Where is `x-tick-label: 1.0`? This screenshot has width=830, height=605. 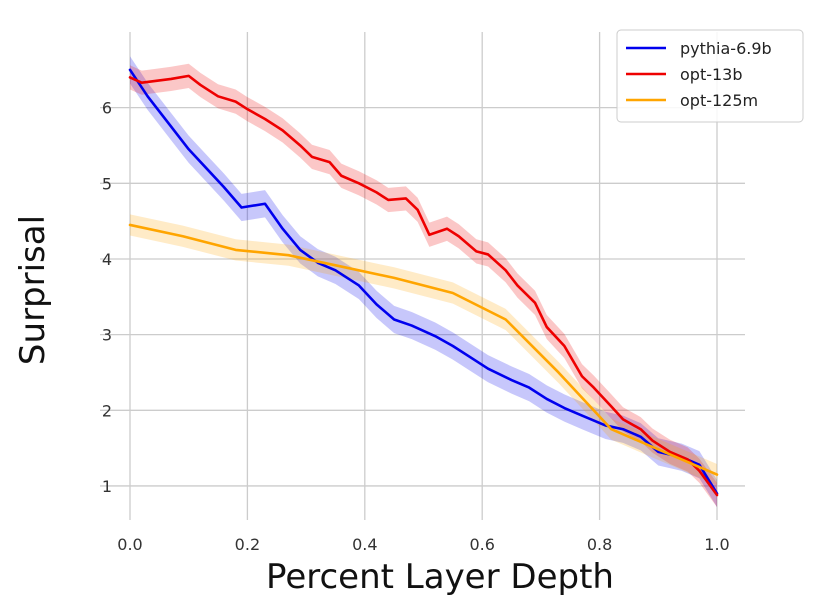 x-tick-label: 1.0 is located at coordinates (716, 544).